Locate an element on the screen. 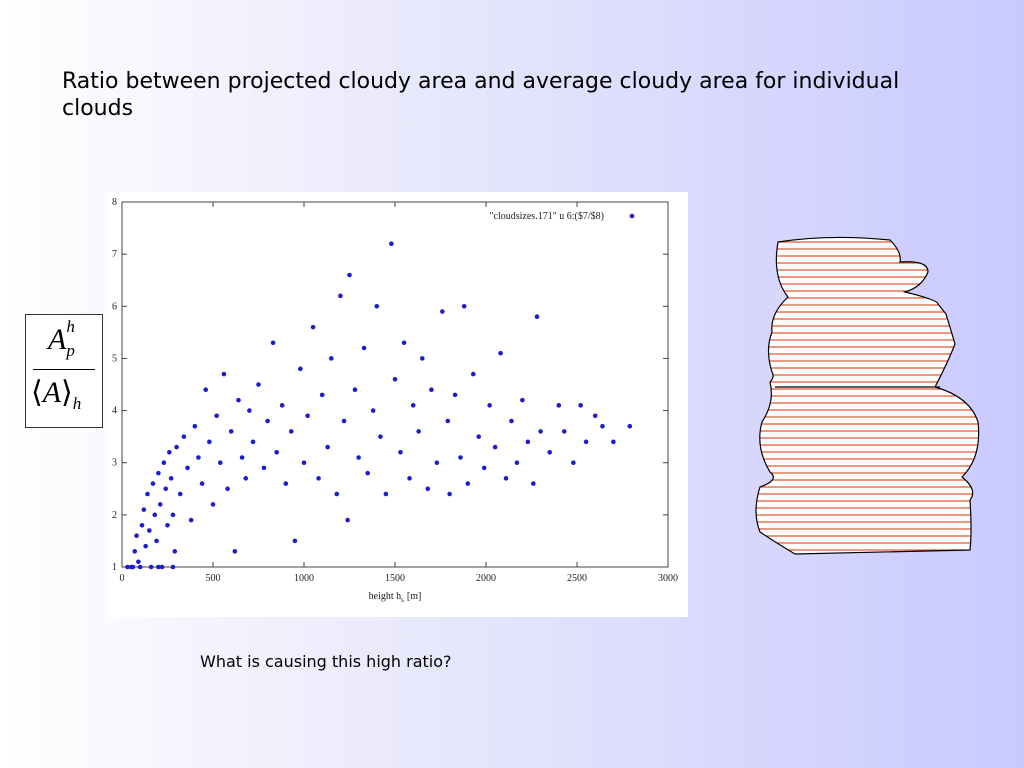  y-tick-label: 2 is located at coordinates (114, 515).